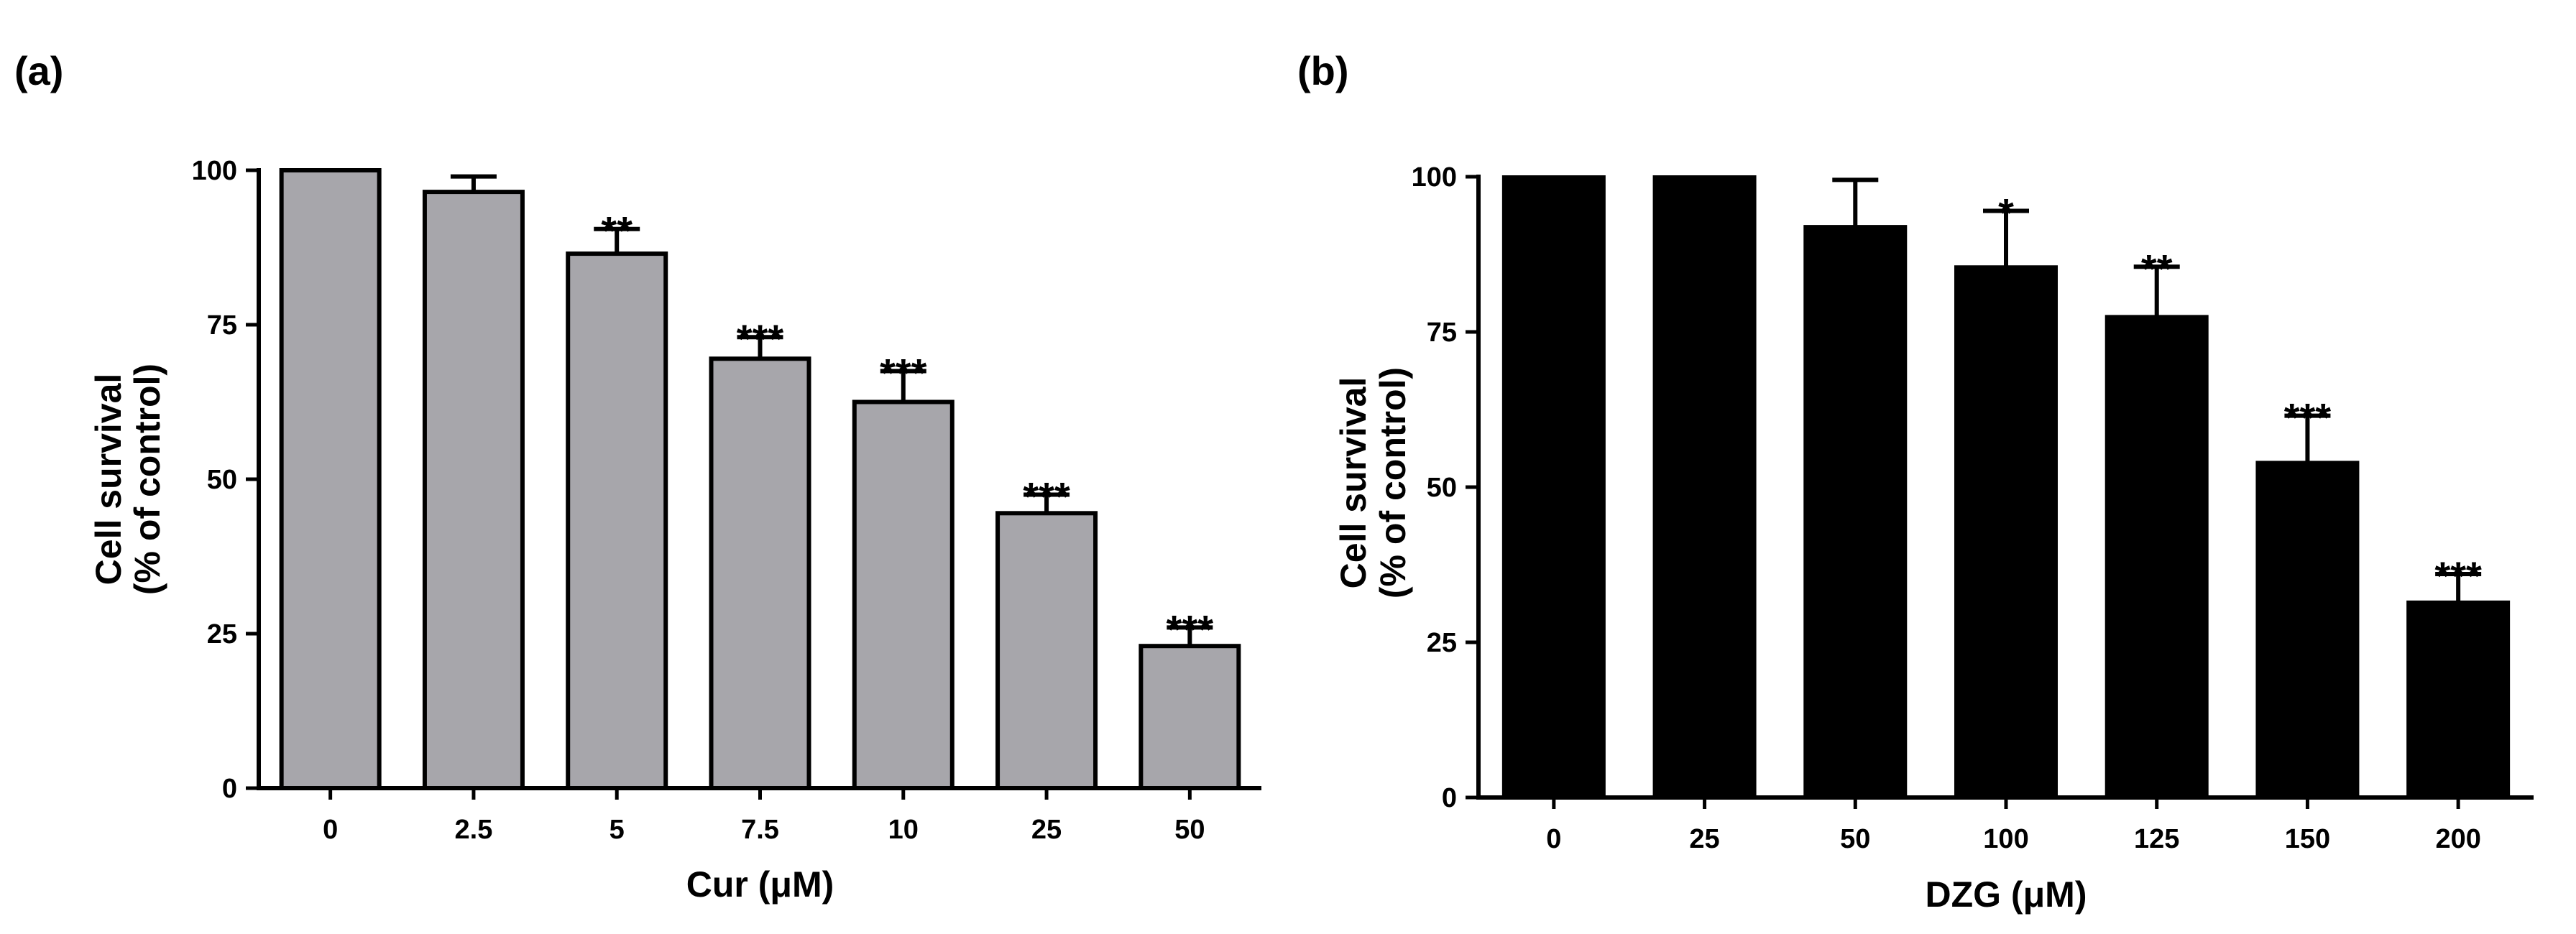 This screenshot has height=934, width=2576. I want to click on y-tick-label-a-3: 75, so click(222, 325).